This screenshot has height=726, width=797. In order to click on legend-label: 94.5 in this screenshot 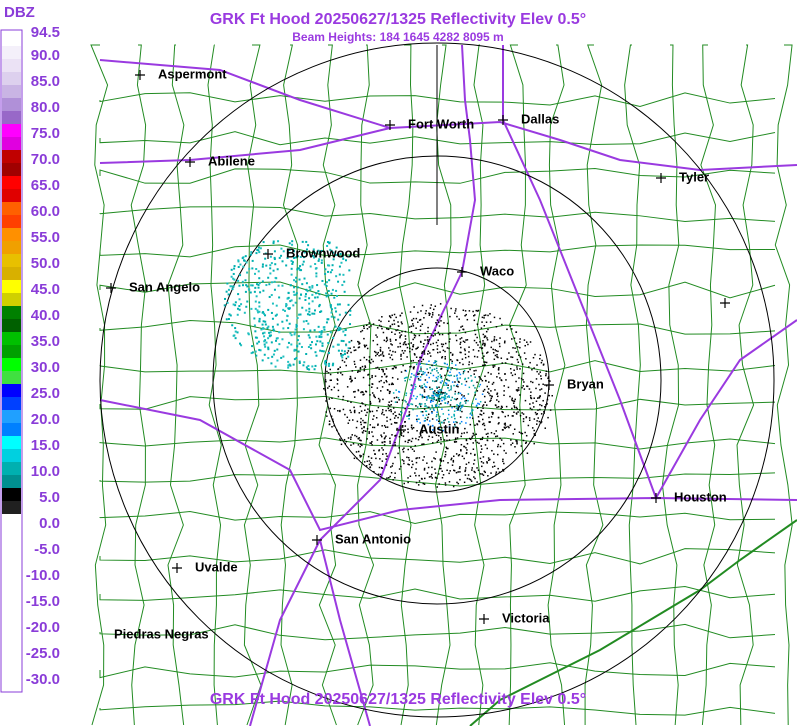, I will do `click(45, 32)`.